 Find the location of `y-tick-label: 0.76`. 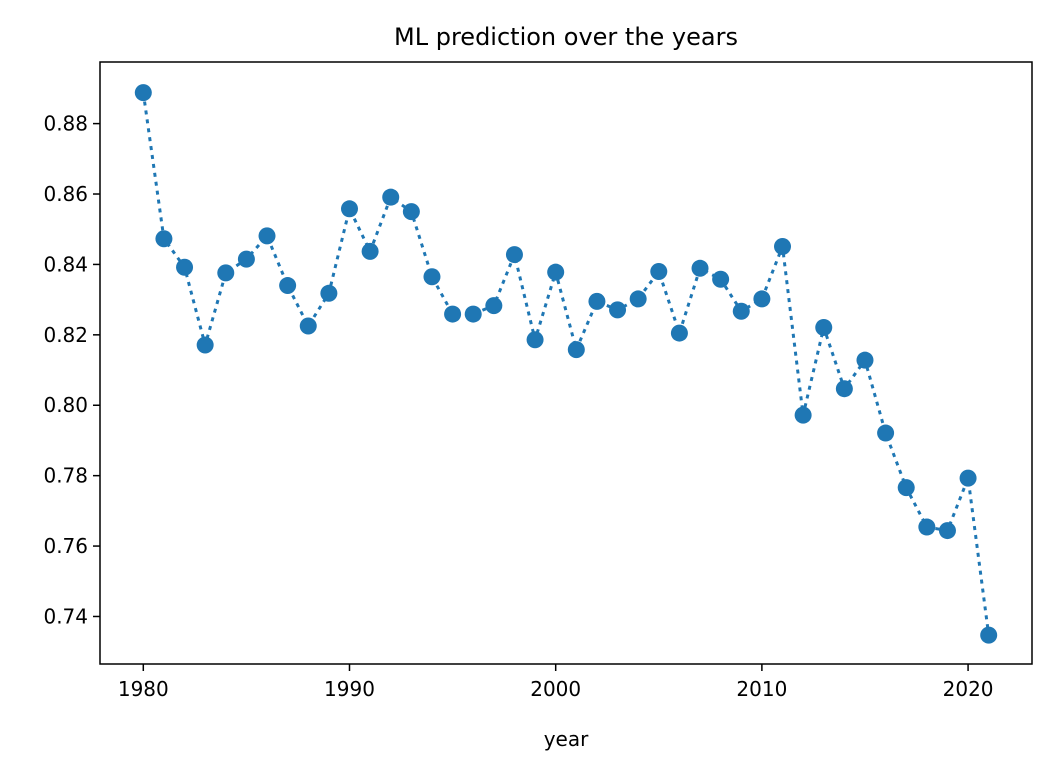

y-tick-label: 0.76 is located at coordinates (65, 546).